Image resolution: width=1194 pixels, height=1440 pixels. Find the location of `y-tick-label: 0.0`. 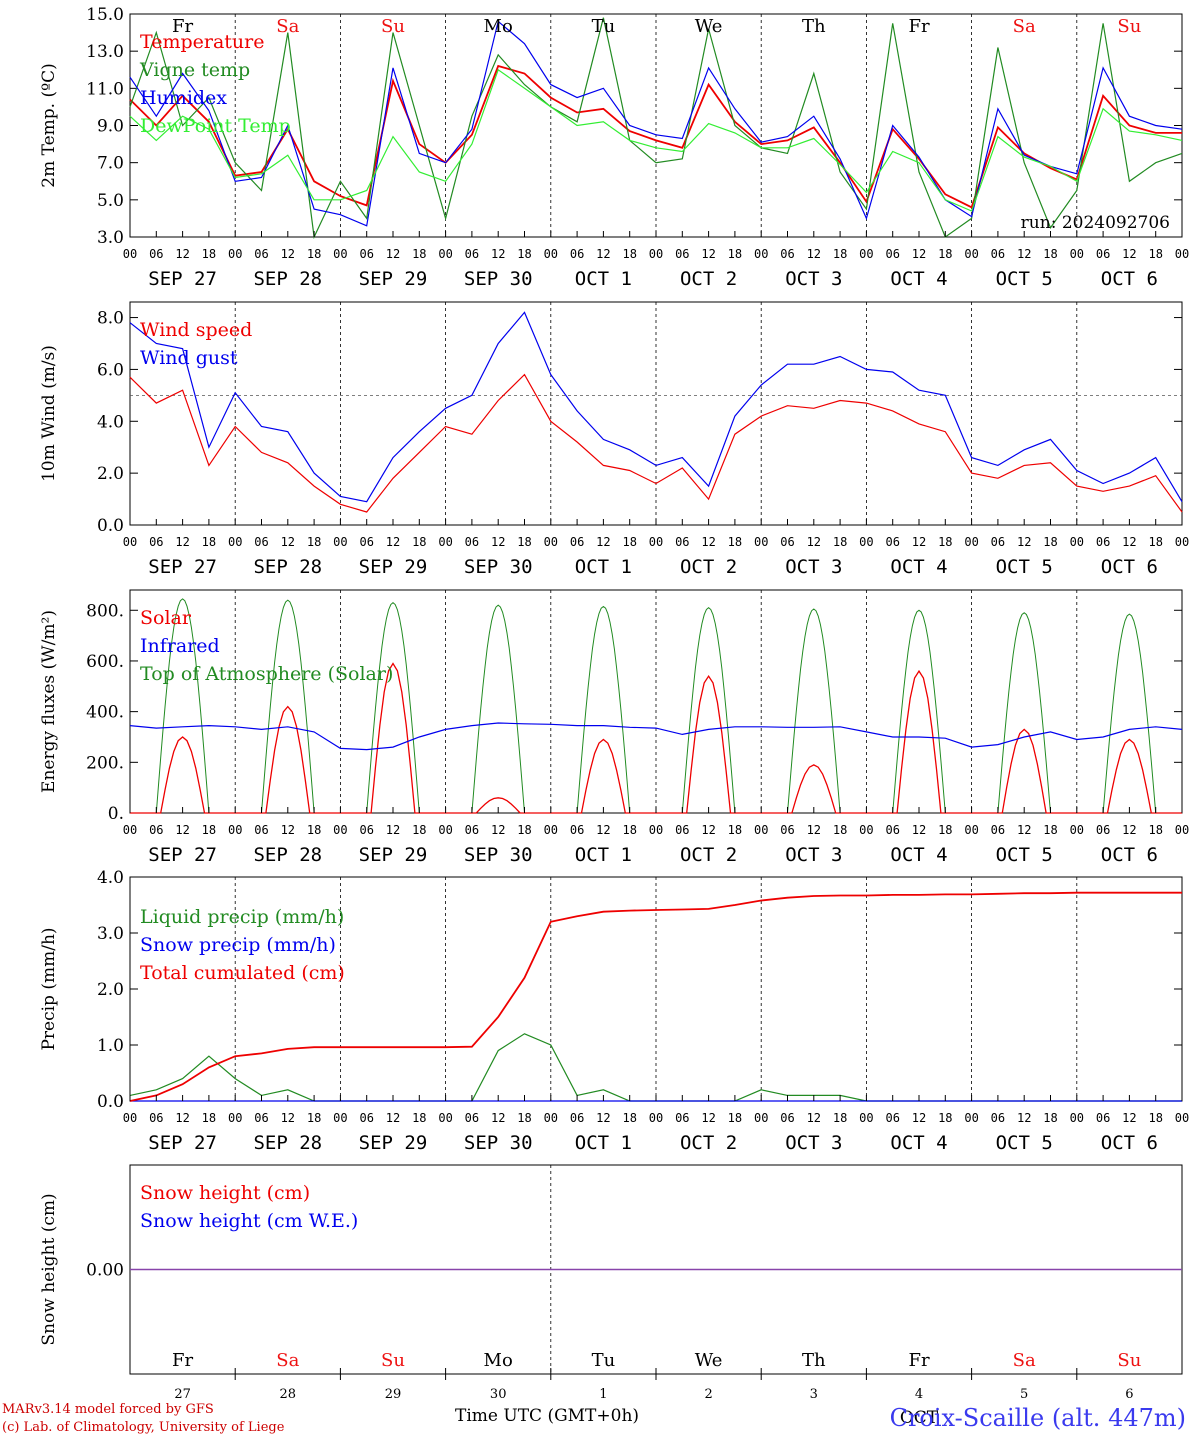

y-tick-label: 0.0 is located at coordinates (110, 1102).